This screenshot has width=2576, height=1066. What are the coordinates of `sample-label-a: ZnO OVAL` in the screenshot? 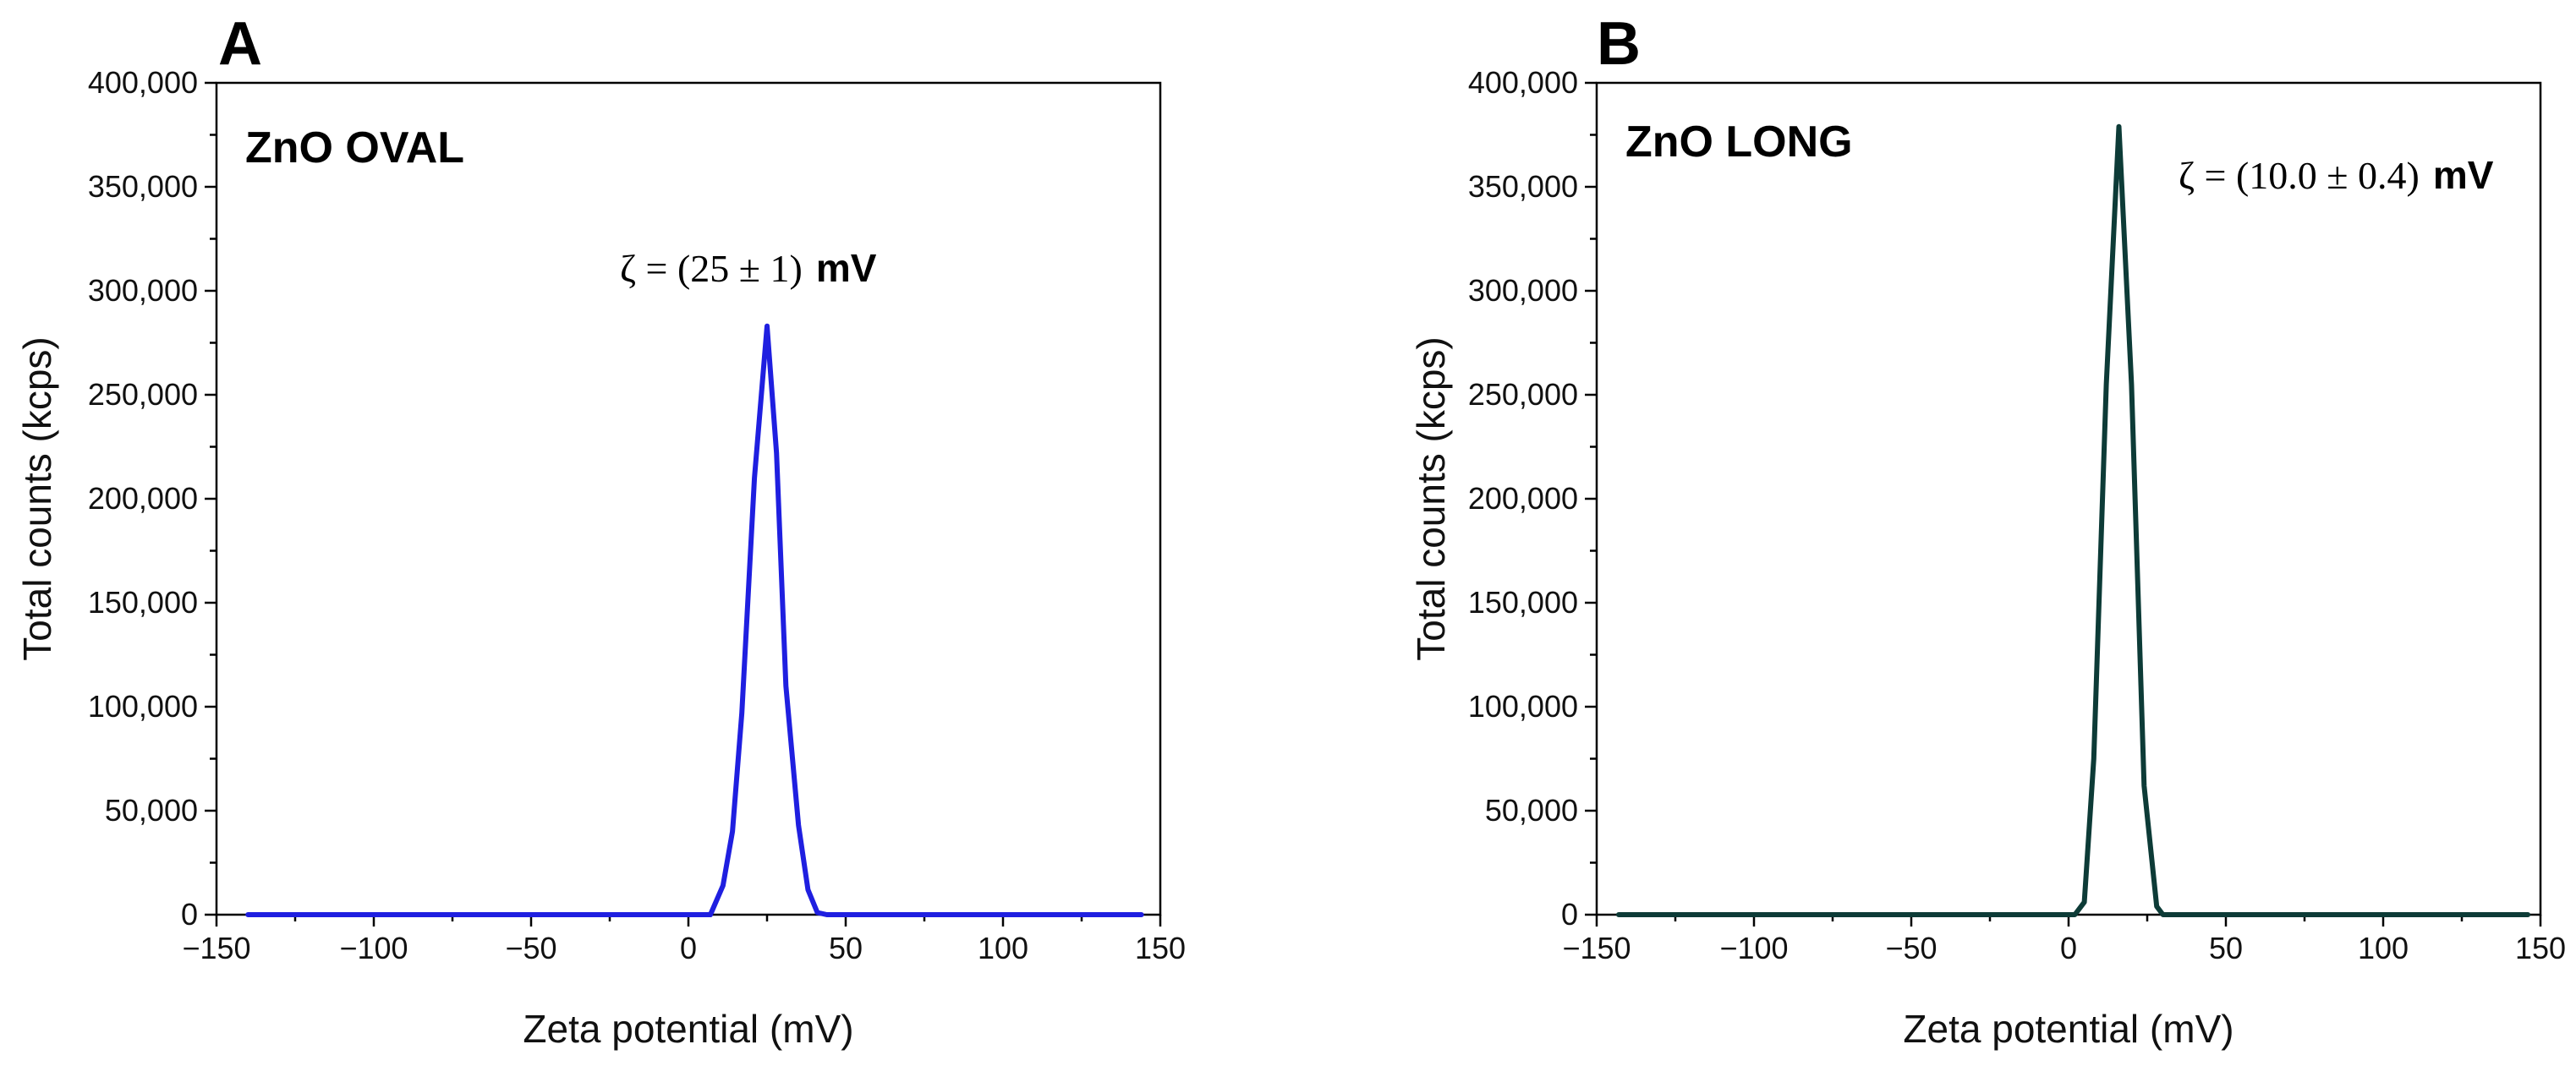 It's located at (354, 147).